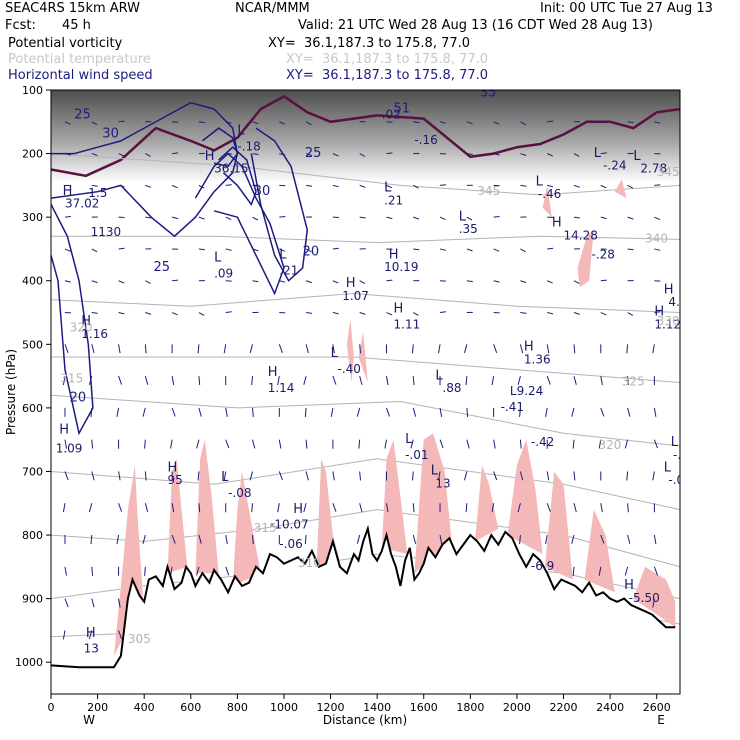 This screenshot has width=740, height=740. Describe the element at coordinates (73, 8) in the screenshot. I see `model-label: SEAC4RS 15km ARW` at that location.